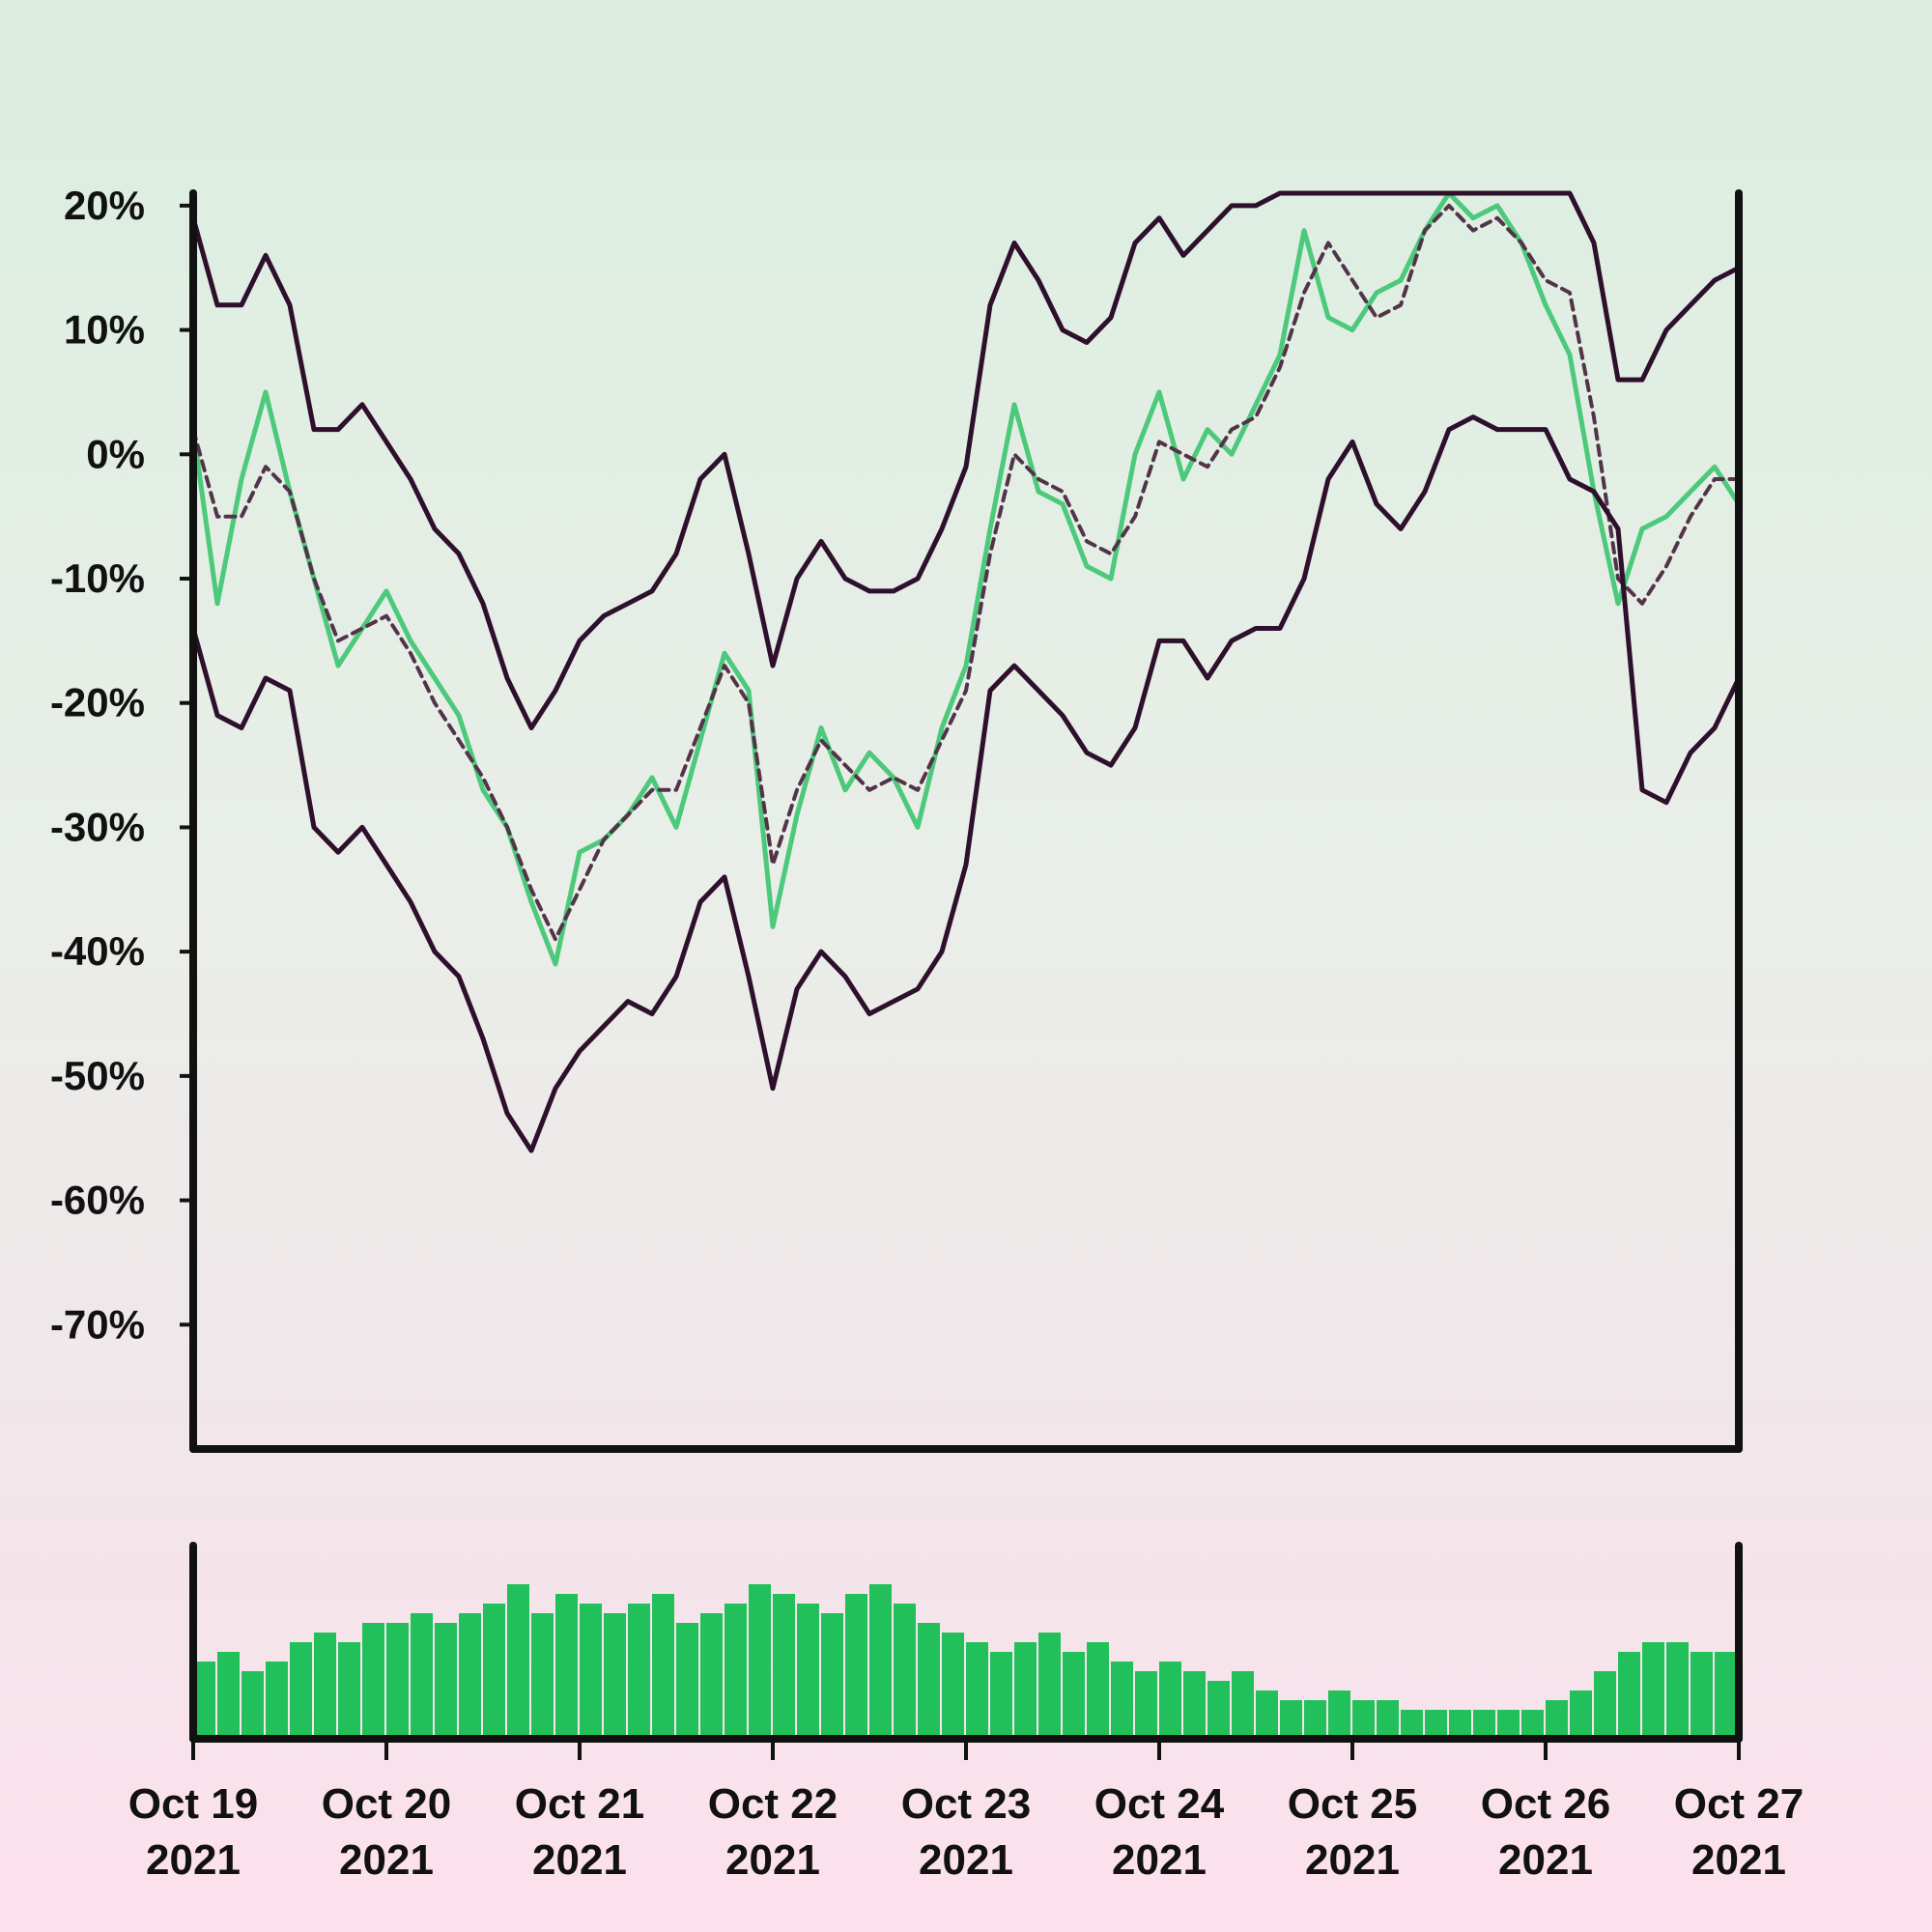 This screenshot has height=1932, width=1932. Describe the element at coordinates (97, 1200) in the screenshot. I see `y-tick-label: -60%` at that location.